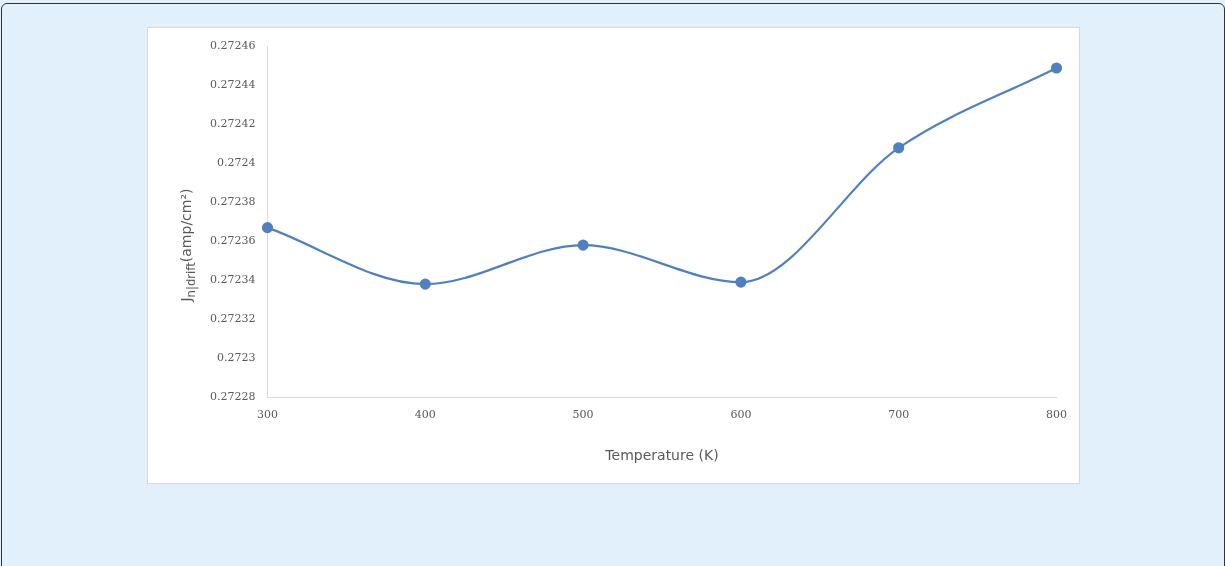 Image resolution: width=1225 pixels, height=566 pixels. Describe the element at coordinates (232, 46) in the screenshot. I see `y-tick-label: 0.27246` at that location.